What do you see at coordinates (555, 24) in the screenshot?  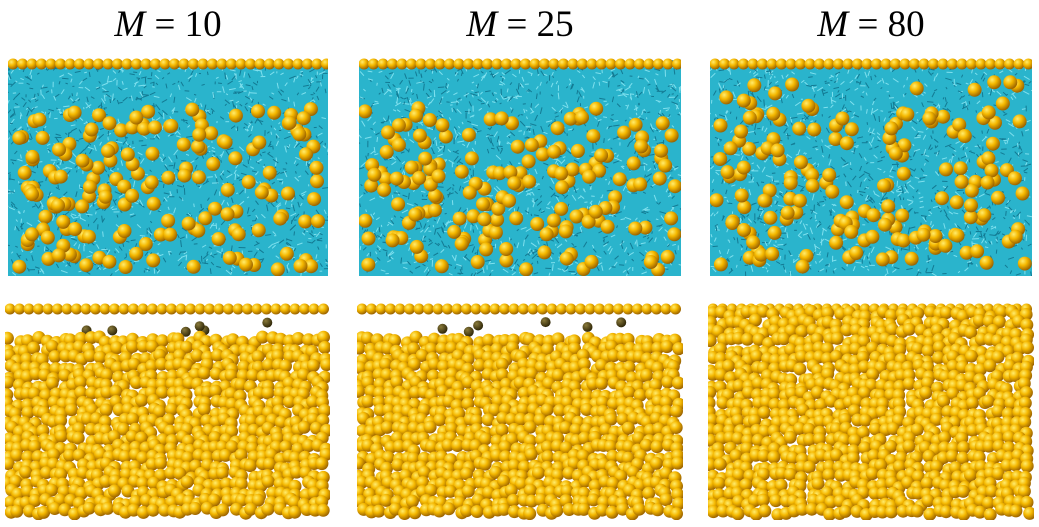 I see `title-value: 25` at bounding box center [555, 24].